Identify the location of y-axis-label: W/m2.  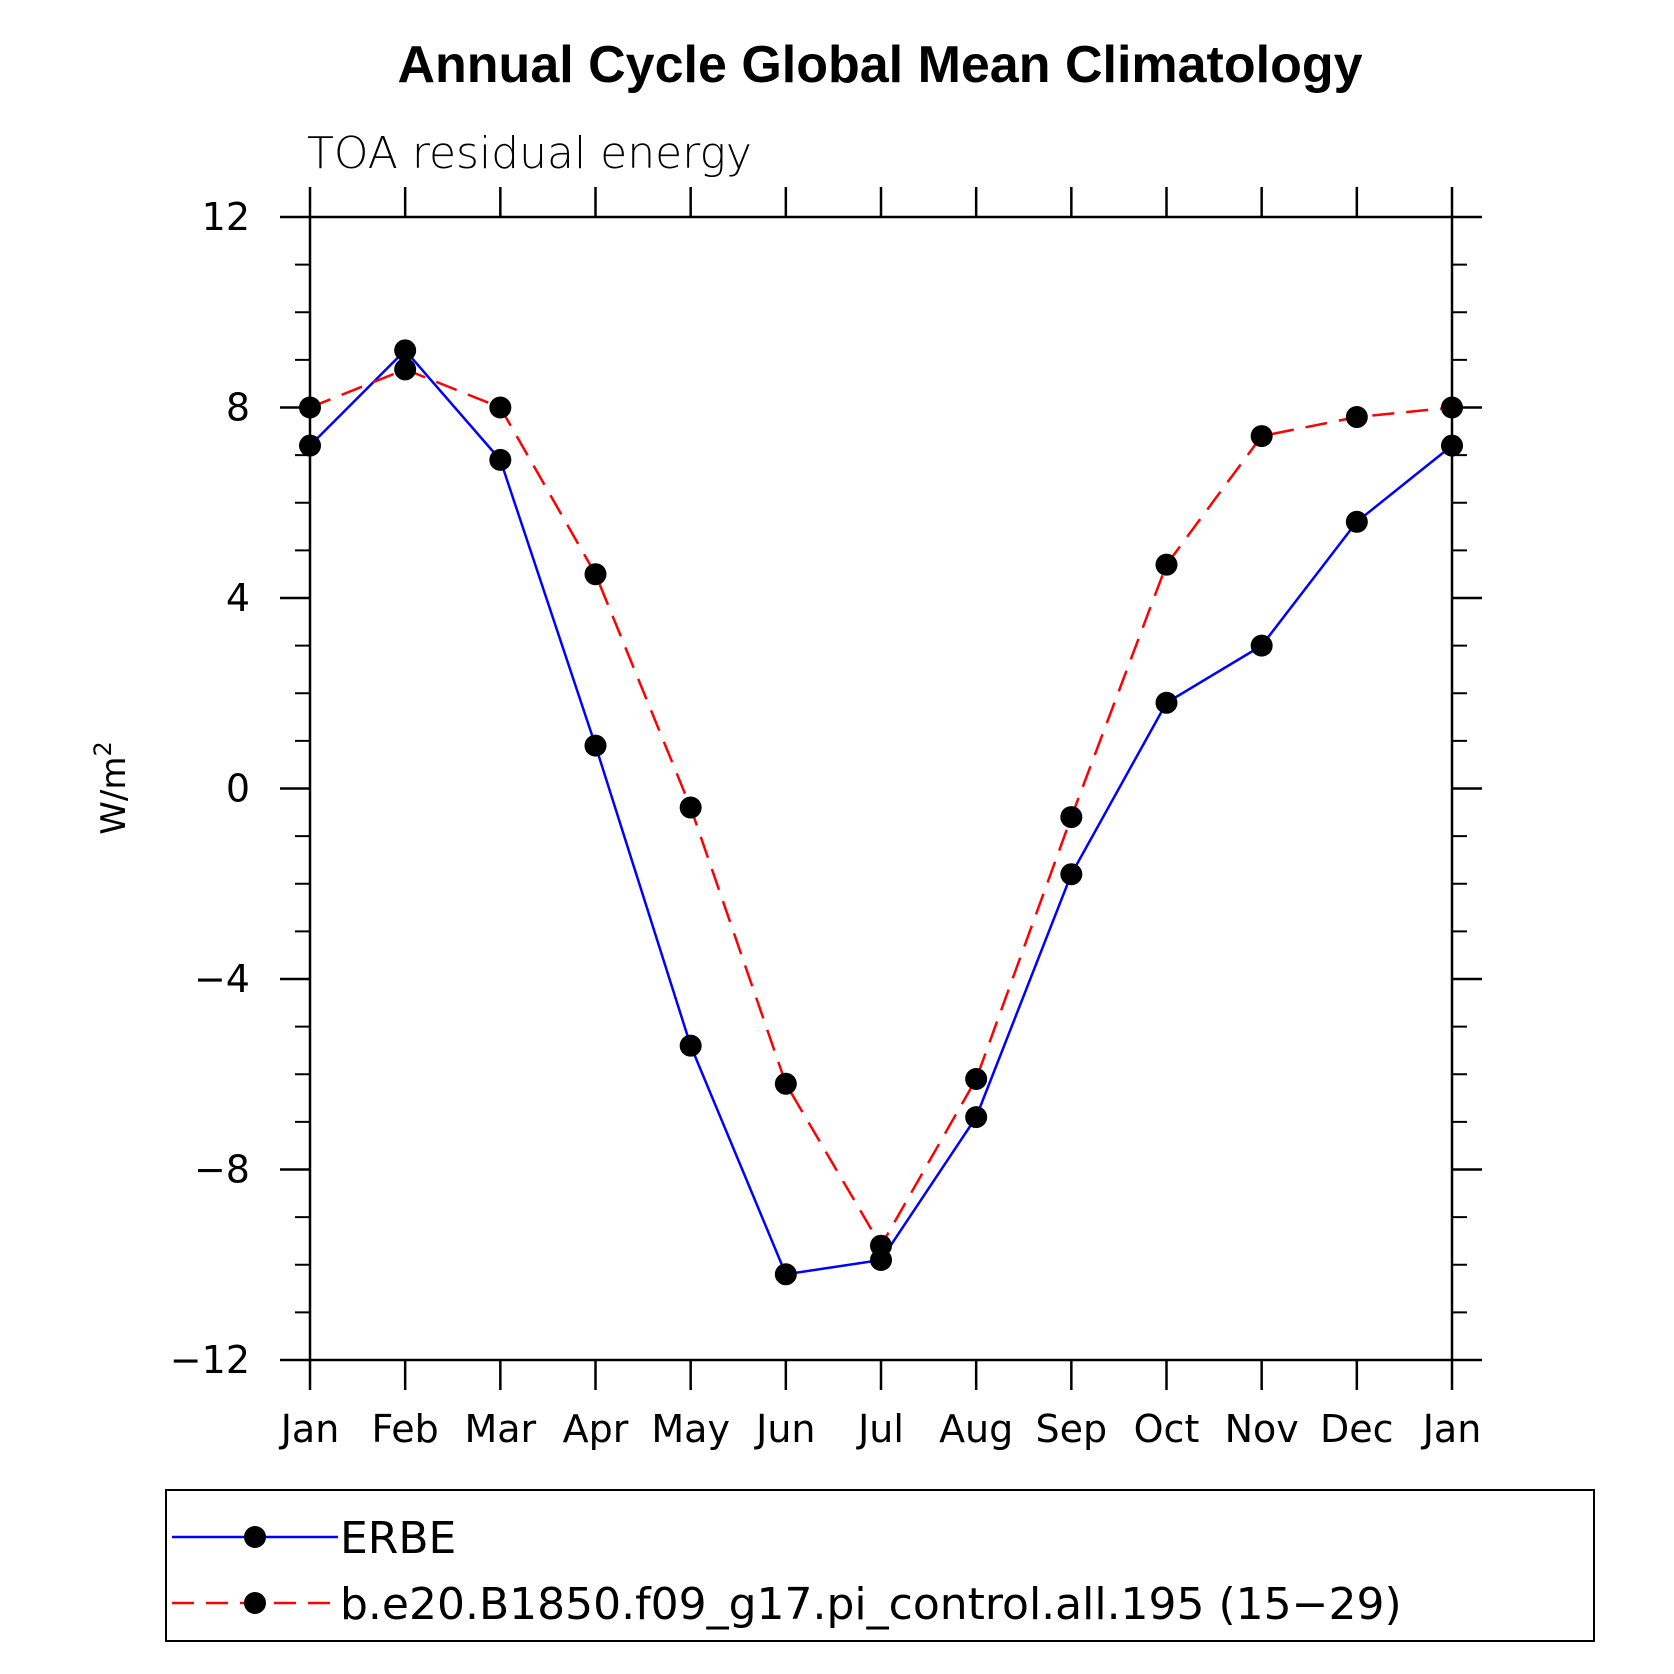
(111, 787).